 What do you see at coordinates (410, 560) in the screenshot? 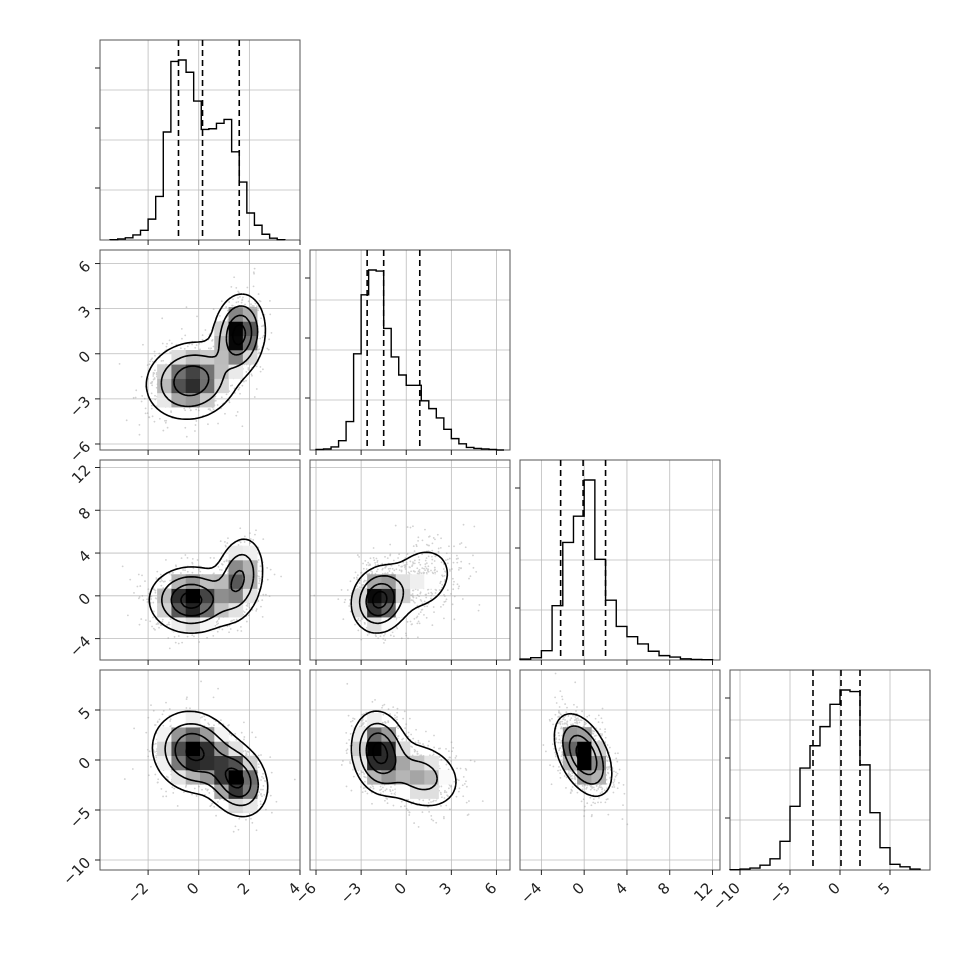
I see `panel-frame` at bounding box center [410, 560].